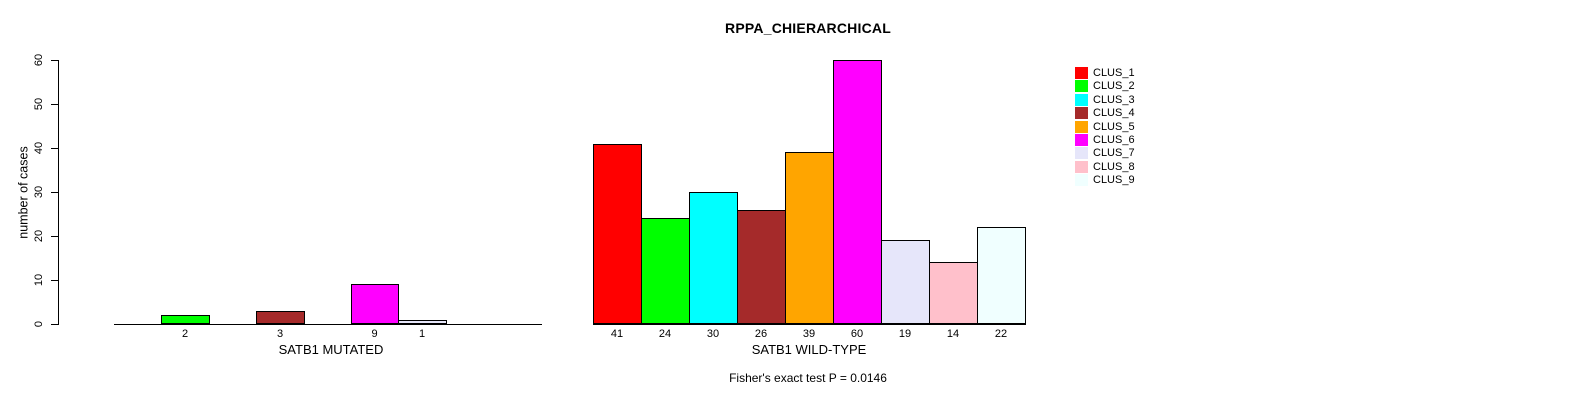 This screenshot has width=1590, height=400. I want to click on y-axis-tick-label: 40, so click(39, 148).